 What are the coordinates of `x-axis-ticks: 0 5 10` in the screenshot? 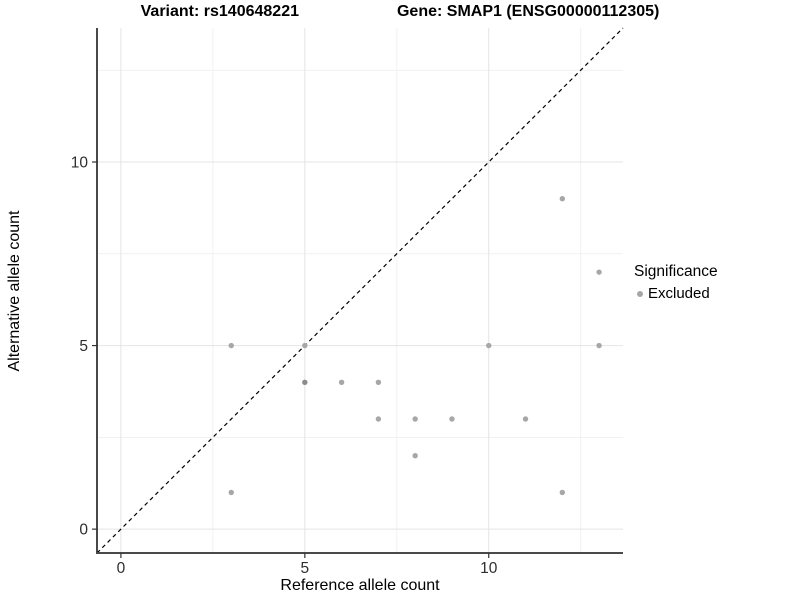 It's located at (307, 565).